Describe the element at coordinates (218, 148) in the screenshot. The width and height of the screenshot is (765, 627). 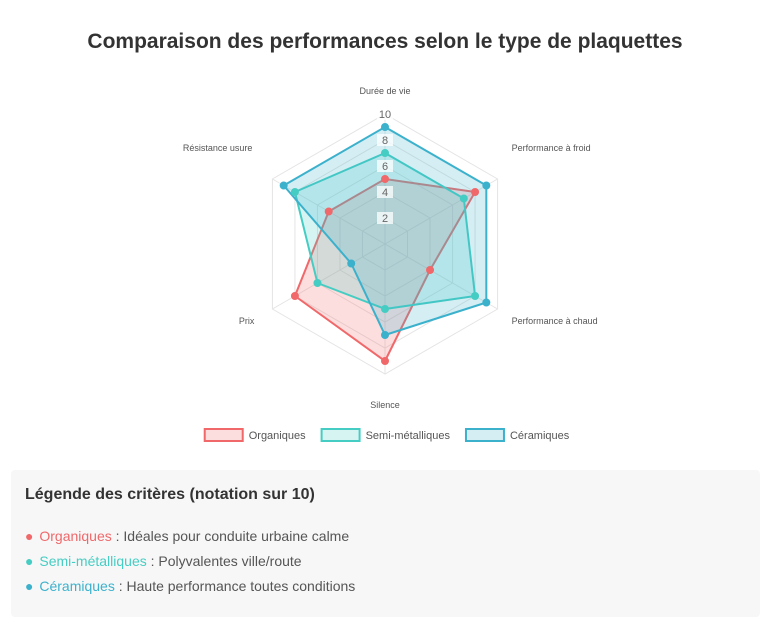
I see `axis-label: Résistance usure` at that location.